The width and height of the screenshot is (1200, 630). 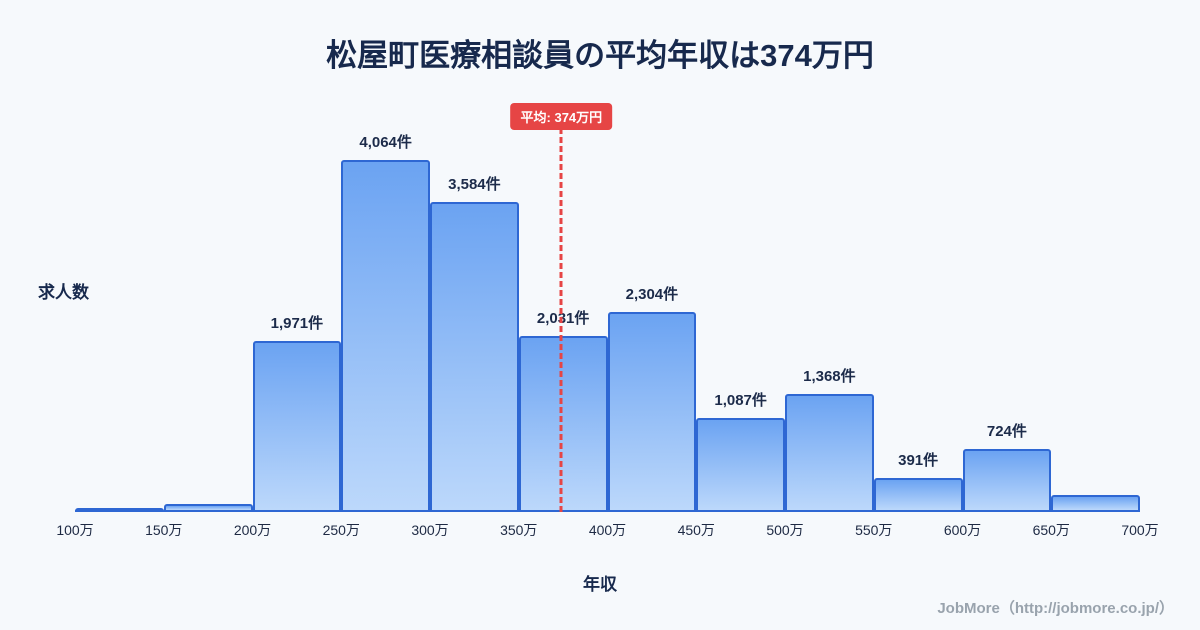 What do you see at coordinates (918, 321) in the screenshot?
I see `bar-550万-600万: 391件` at bounding box center [918, 321].